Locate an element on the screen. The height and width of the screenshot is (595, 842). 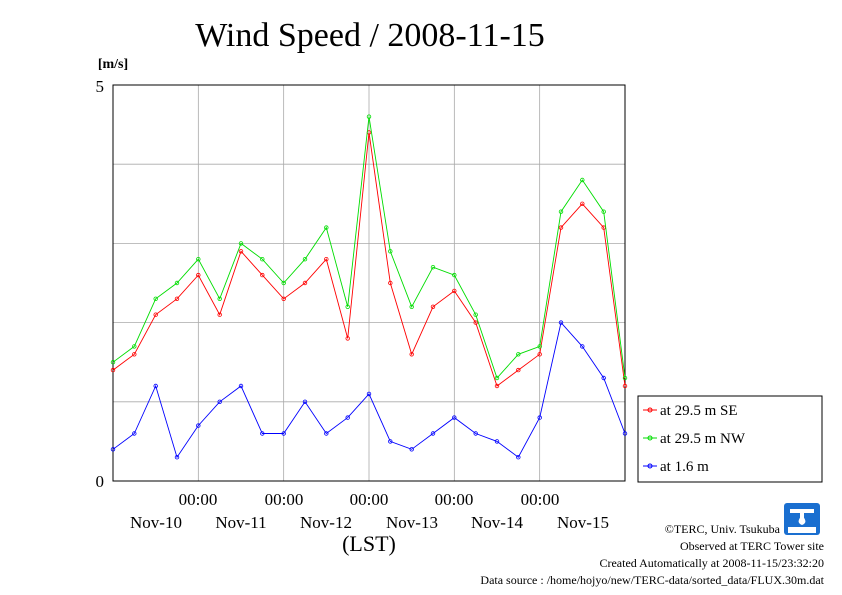
x-day-label: Nov-15 is located at coordinates (583, 522).